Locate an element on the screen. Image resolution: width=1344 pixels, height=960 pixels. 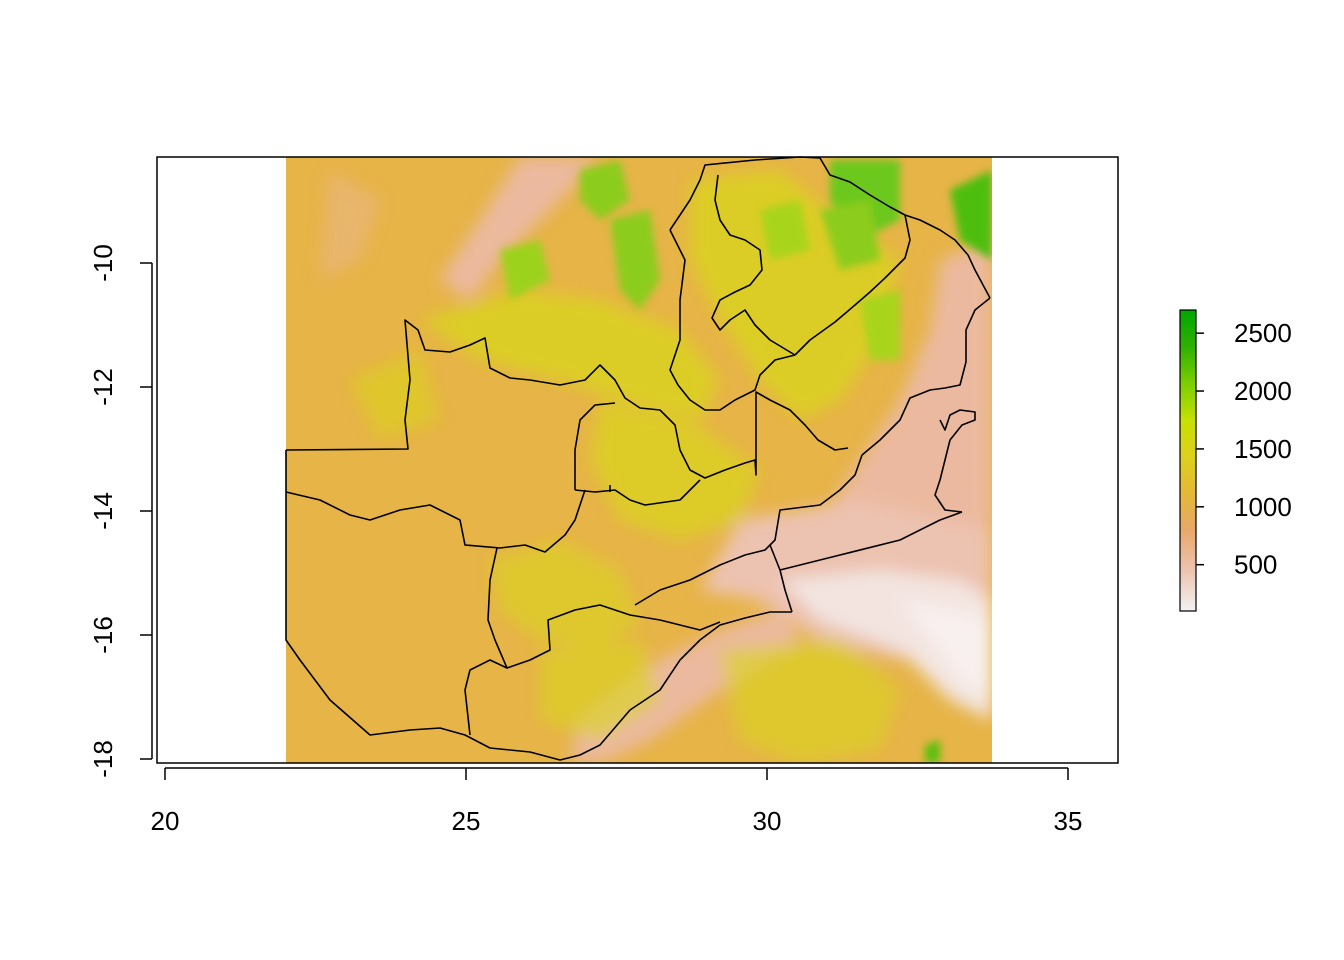
y-tick-label: -10 is located at coordinates (103, 263).